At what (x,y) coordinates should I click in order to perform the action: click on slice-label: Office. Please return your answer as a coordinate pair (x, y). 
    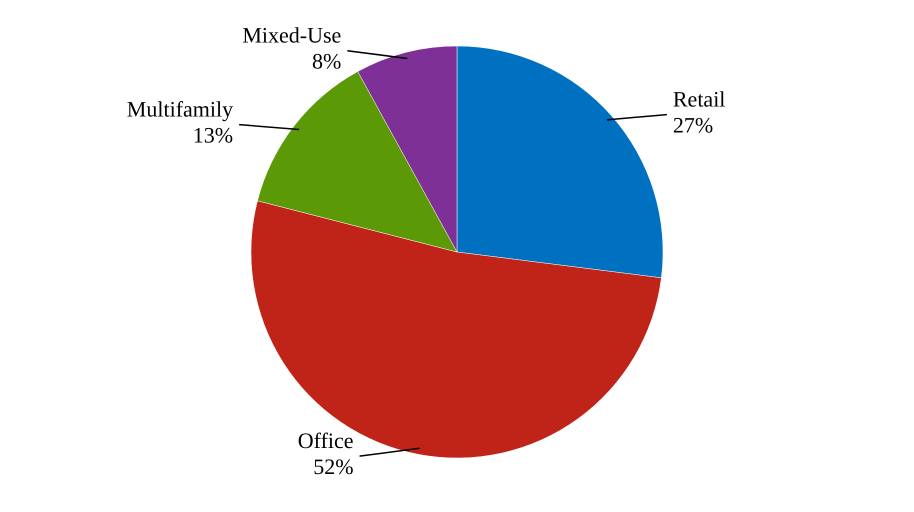
    Looking at the image, I should click on (326, 441).